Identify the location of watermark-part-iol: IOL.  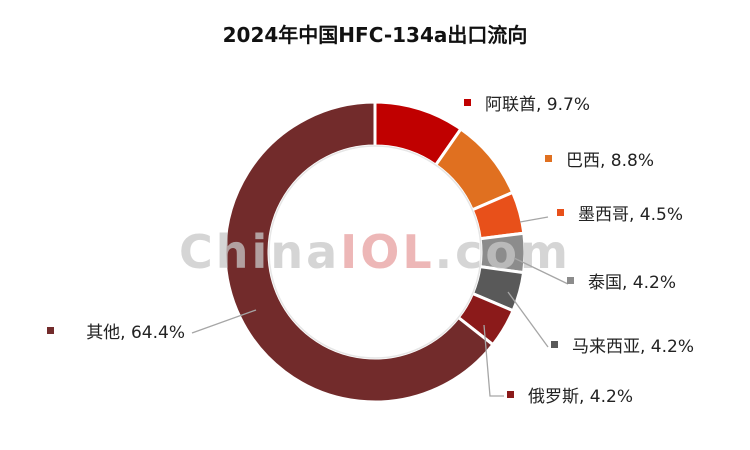
(387, 252).